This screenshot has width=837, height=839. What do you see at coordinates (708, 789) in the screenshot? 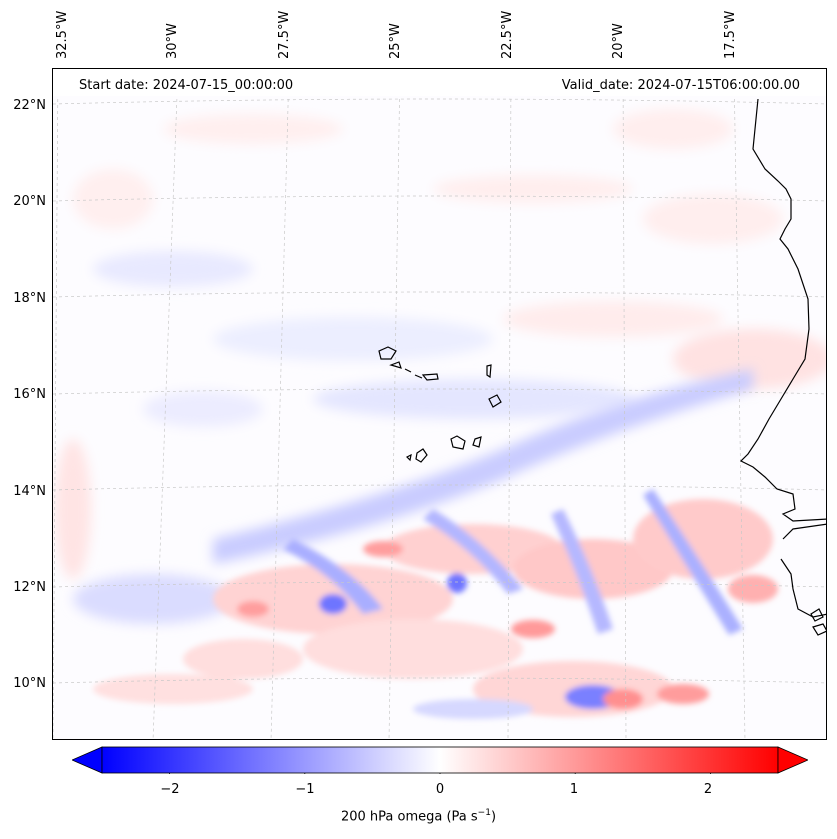
I see `cb-tick-label: 2` at bounding box center [708, 789].